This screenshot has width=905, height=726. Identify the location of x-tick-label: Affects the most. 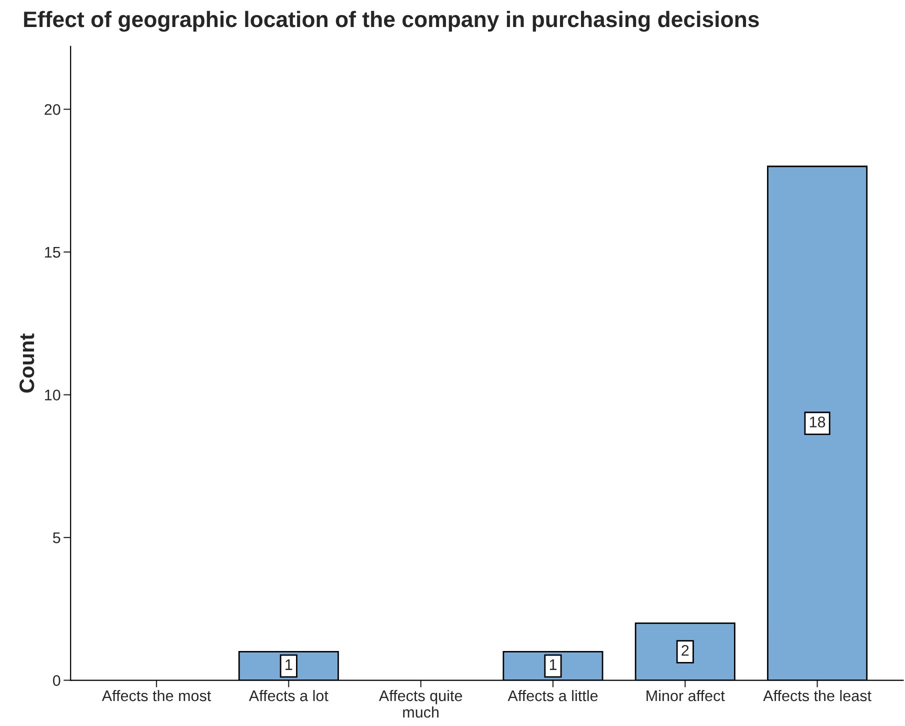
(157, 696).